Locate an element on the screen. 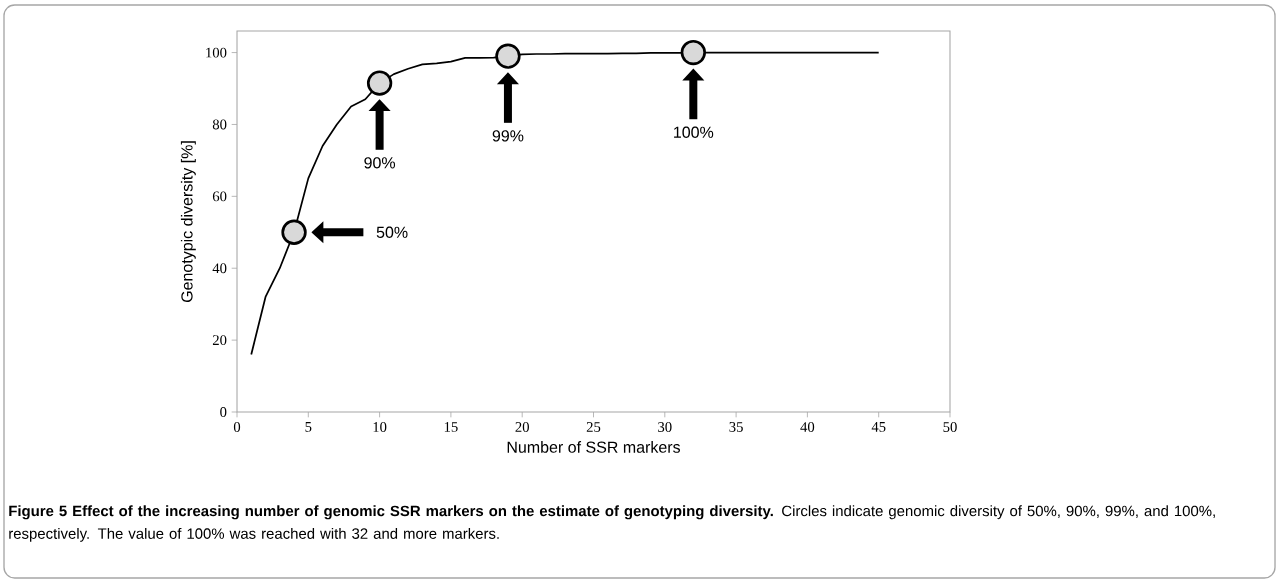 The image size is (1279, 583). x-tick-label: 5 is located at coordinates (308, 427).